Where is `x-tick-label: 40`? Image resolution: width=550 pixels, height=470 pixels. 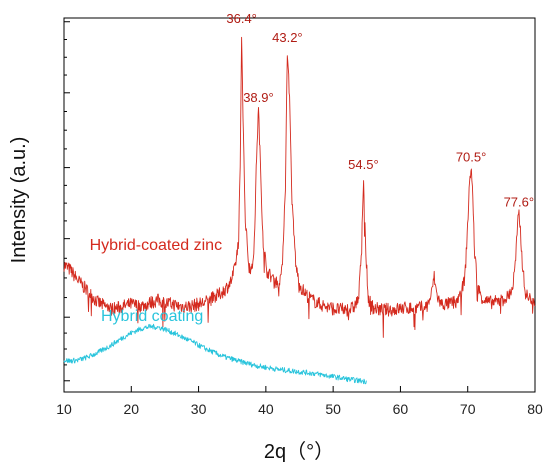 x-tick-label: 40 is located at coordinates (266, 409).